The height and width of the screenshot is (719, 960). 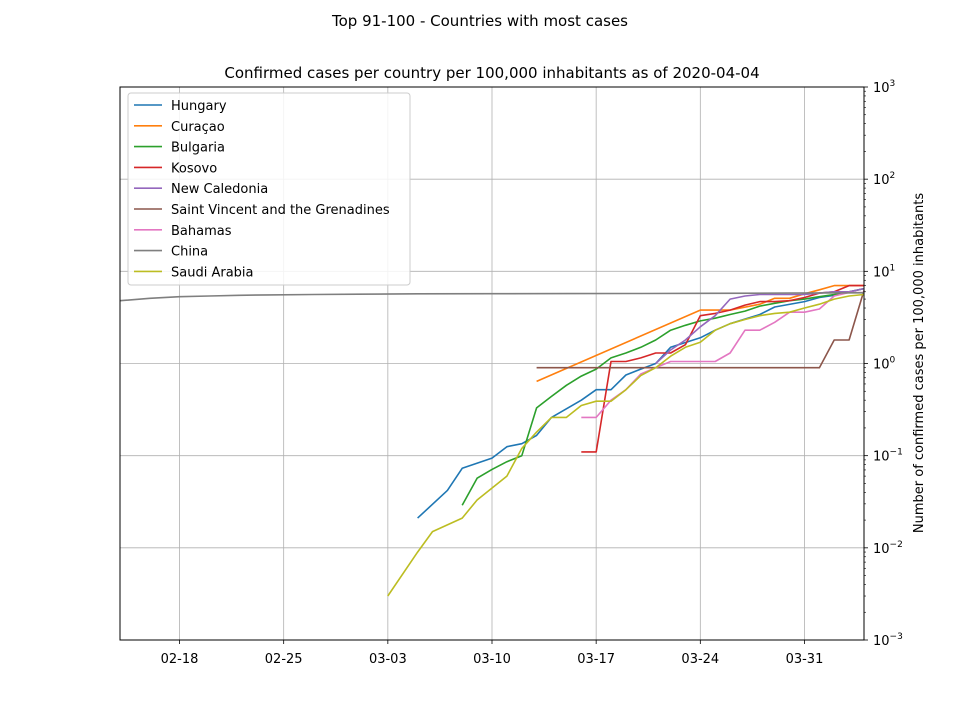 I want to click on y-tick-label: 10⁻², so click(x=888, y=548).